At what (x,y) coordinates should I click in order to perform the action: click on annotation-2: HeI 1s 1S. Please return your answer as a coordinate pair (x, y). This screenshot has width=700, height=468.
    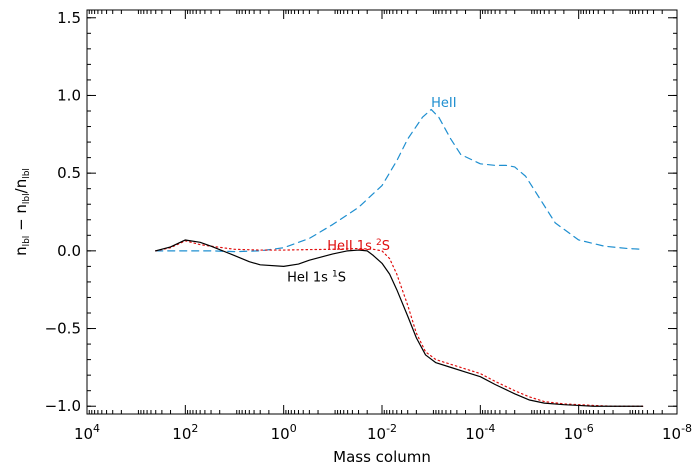
    Looking at the image, I should click on (316, 277).